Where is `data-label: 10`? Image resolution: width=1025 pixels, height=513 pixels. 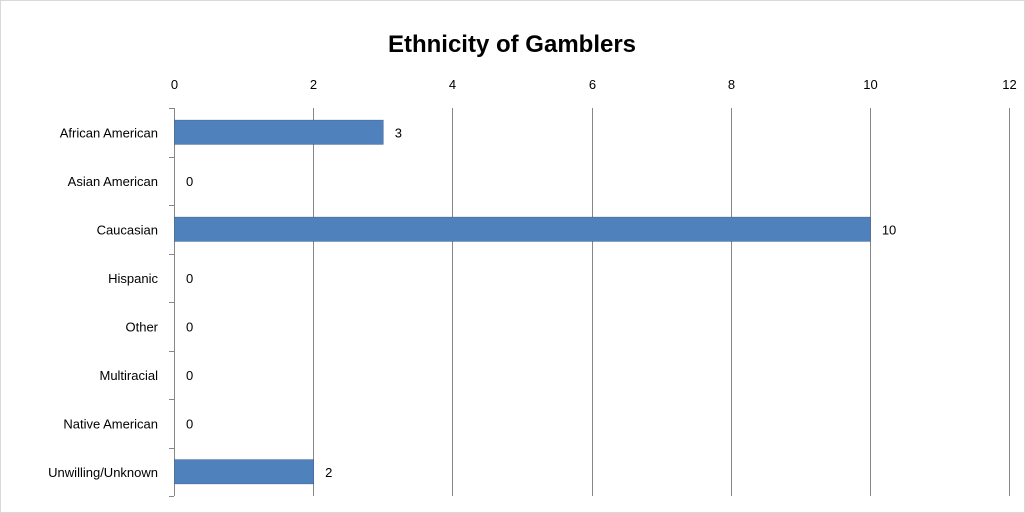
data-label: 10 is located at coordinates (889, 229).